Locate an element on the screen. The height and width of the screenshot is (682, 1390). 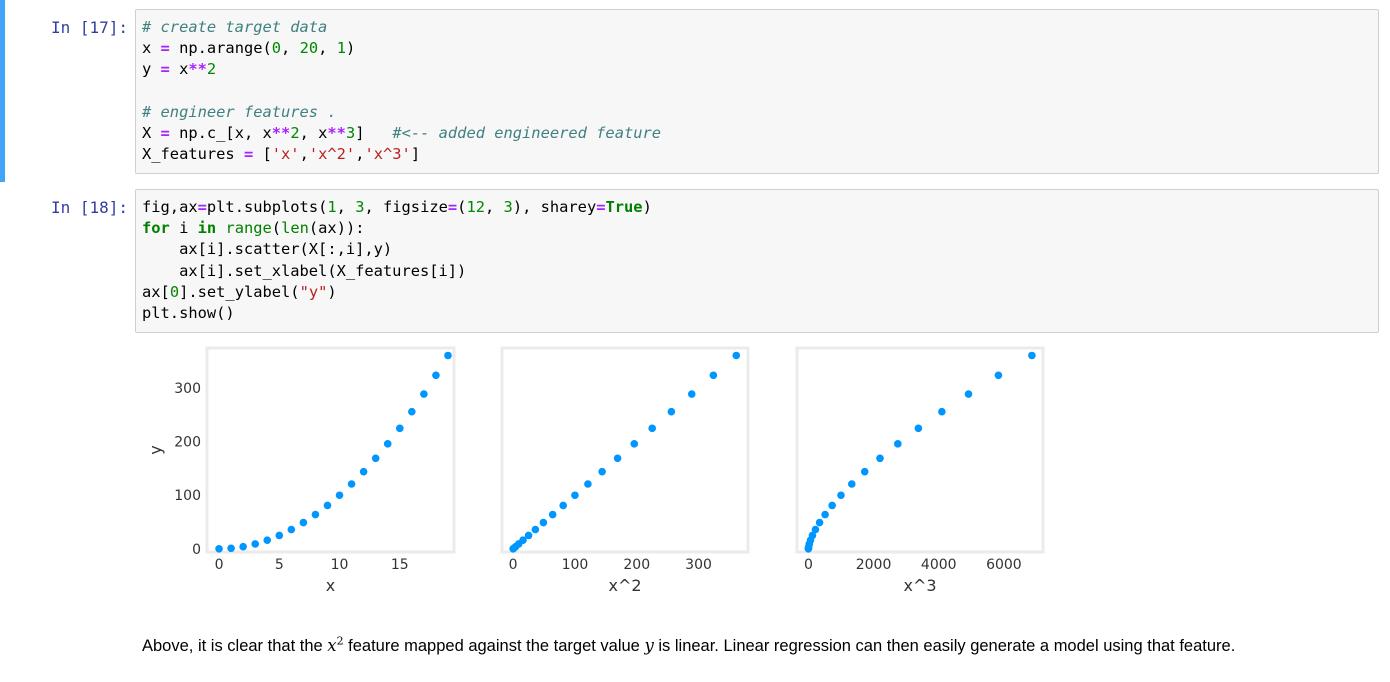
md-text-1: Above, it is clear that the is located at coordinates (235, 646).